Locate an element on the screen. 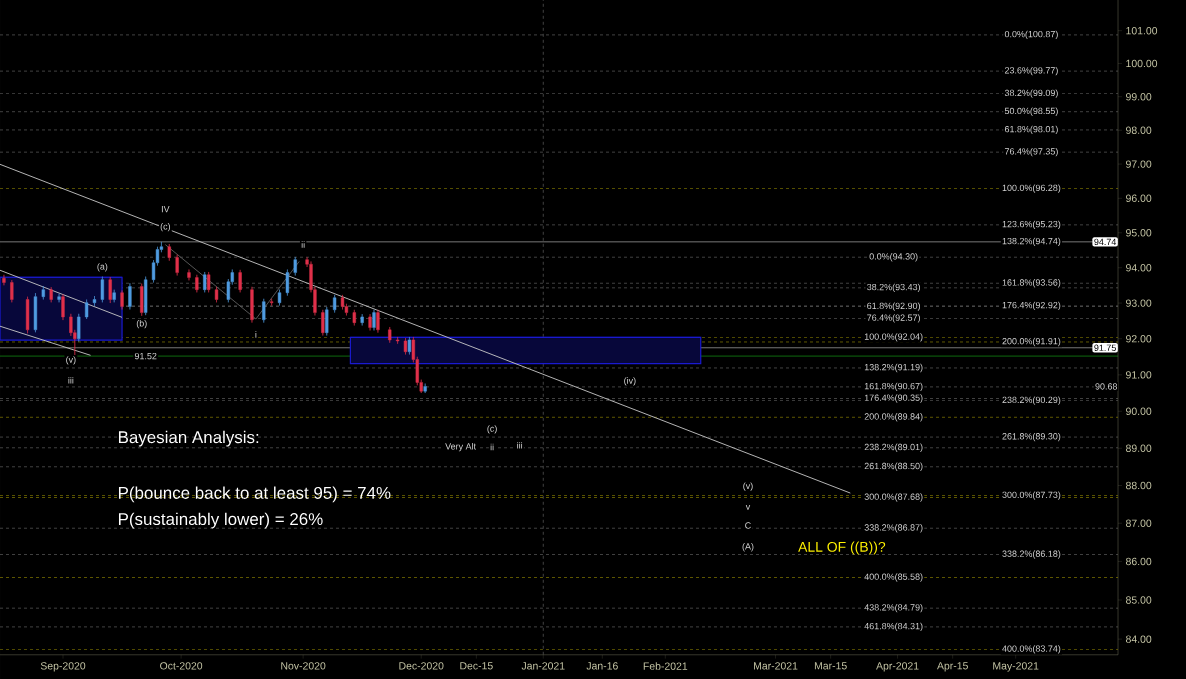 The height and width of the screenshot is (679, 1186). y-tick-label: 100.00 is located at coordinates (1142, 63).